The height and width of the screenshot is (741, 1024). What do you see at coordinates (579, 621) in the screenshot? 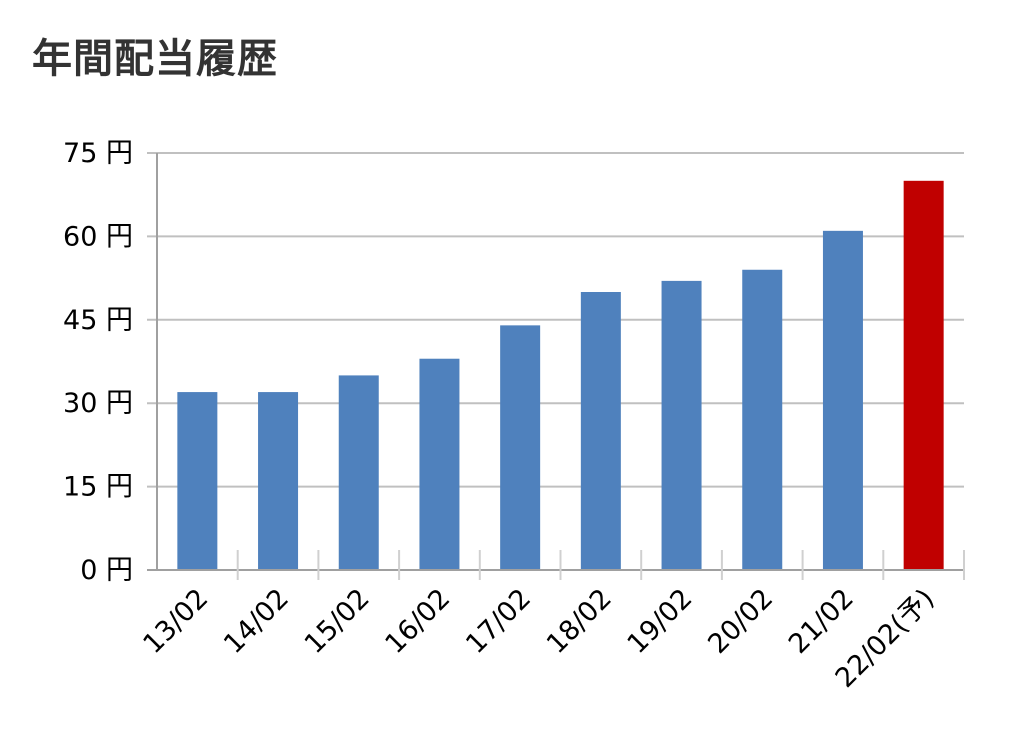
I see `x-tick-label: 18/02` at bounding box center [579, 621].